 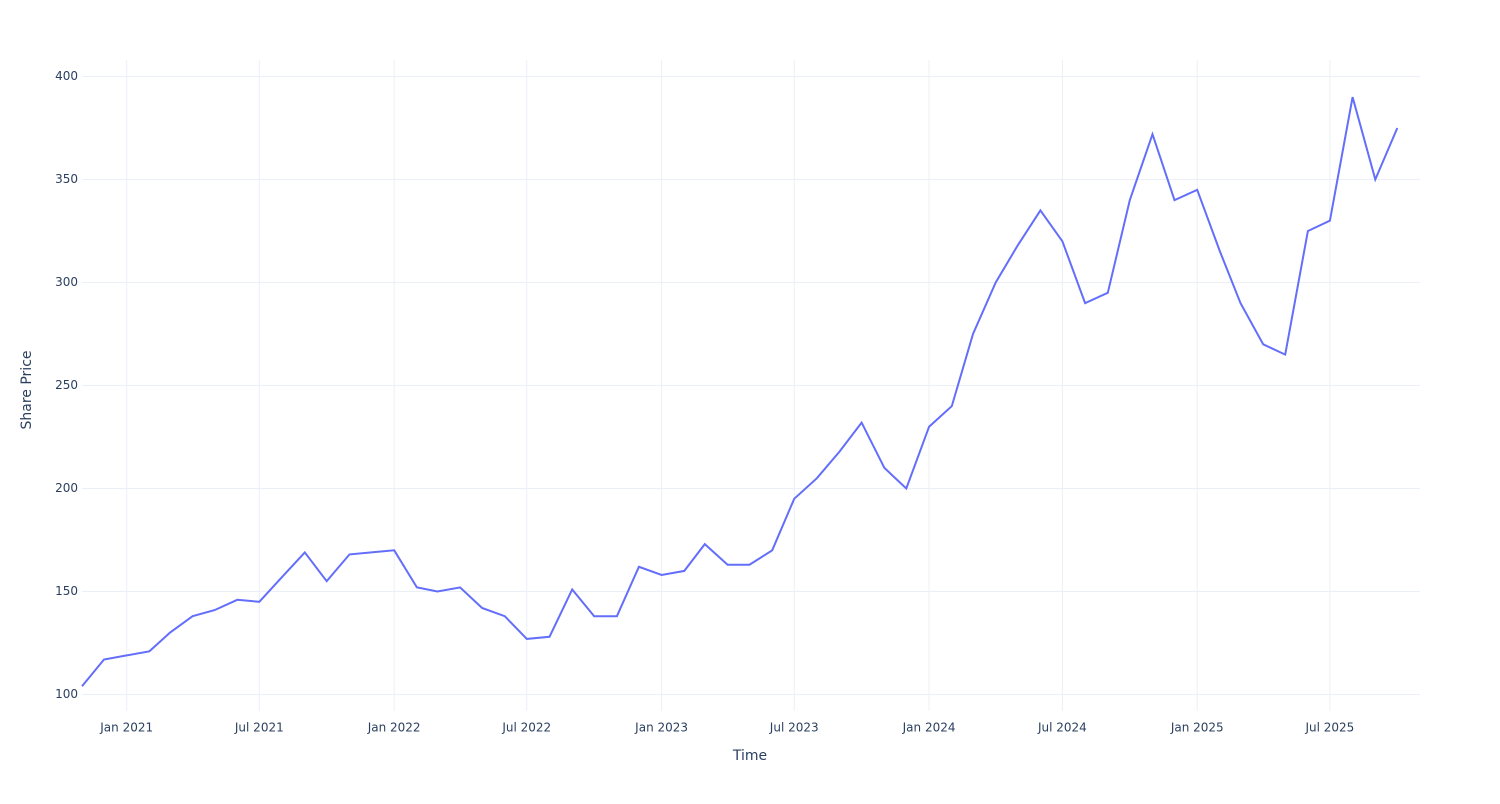 I want to click on y-tick-label: 200, so click(x=66, y=488).